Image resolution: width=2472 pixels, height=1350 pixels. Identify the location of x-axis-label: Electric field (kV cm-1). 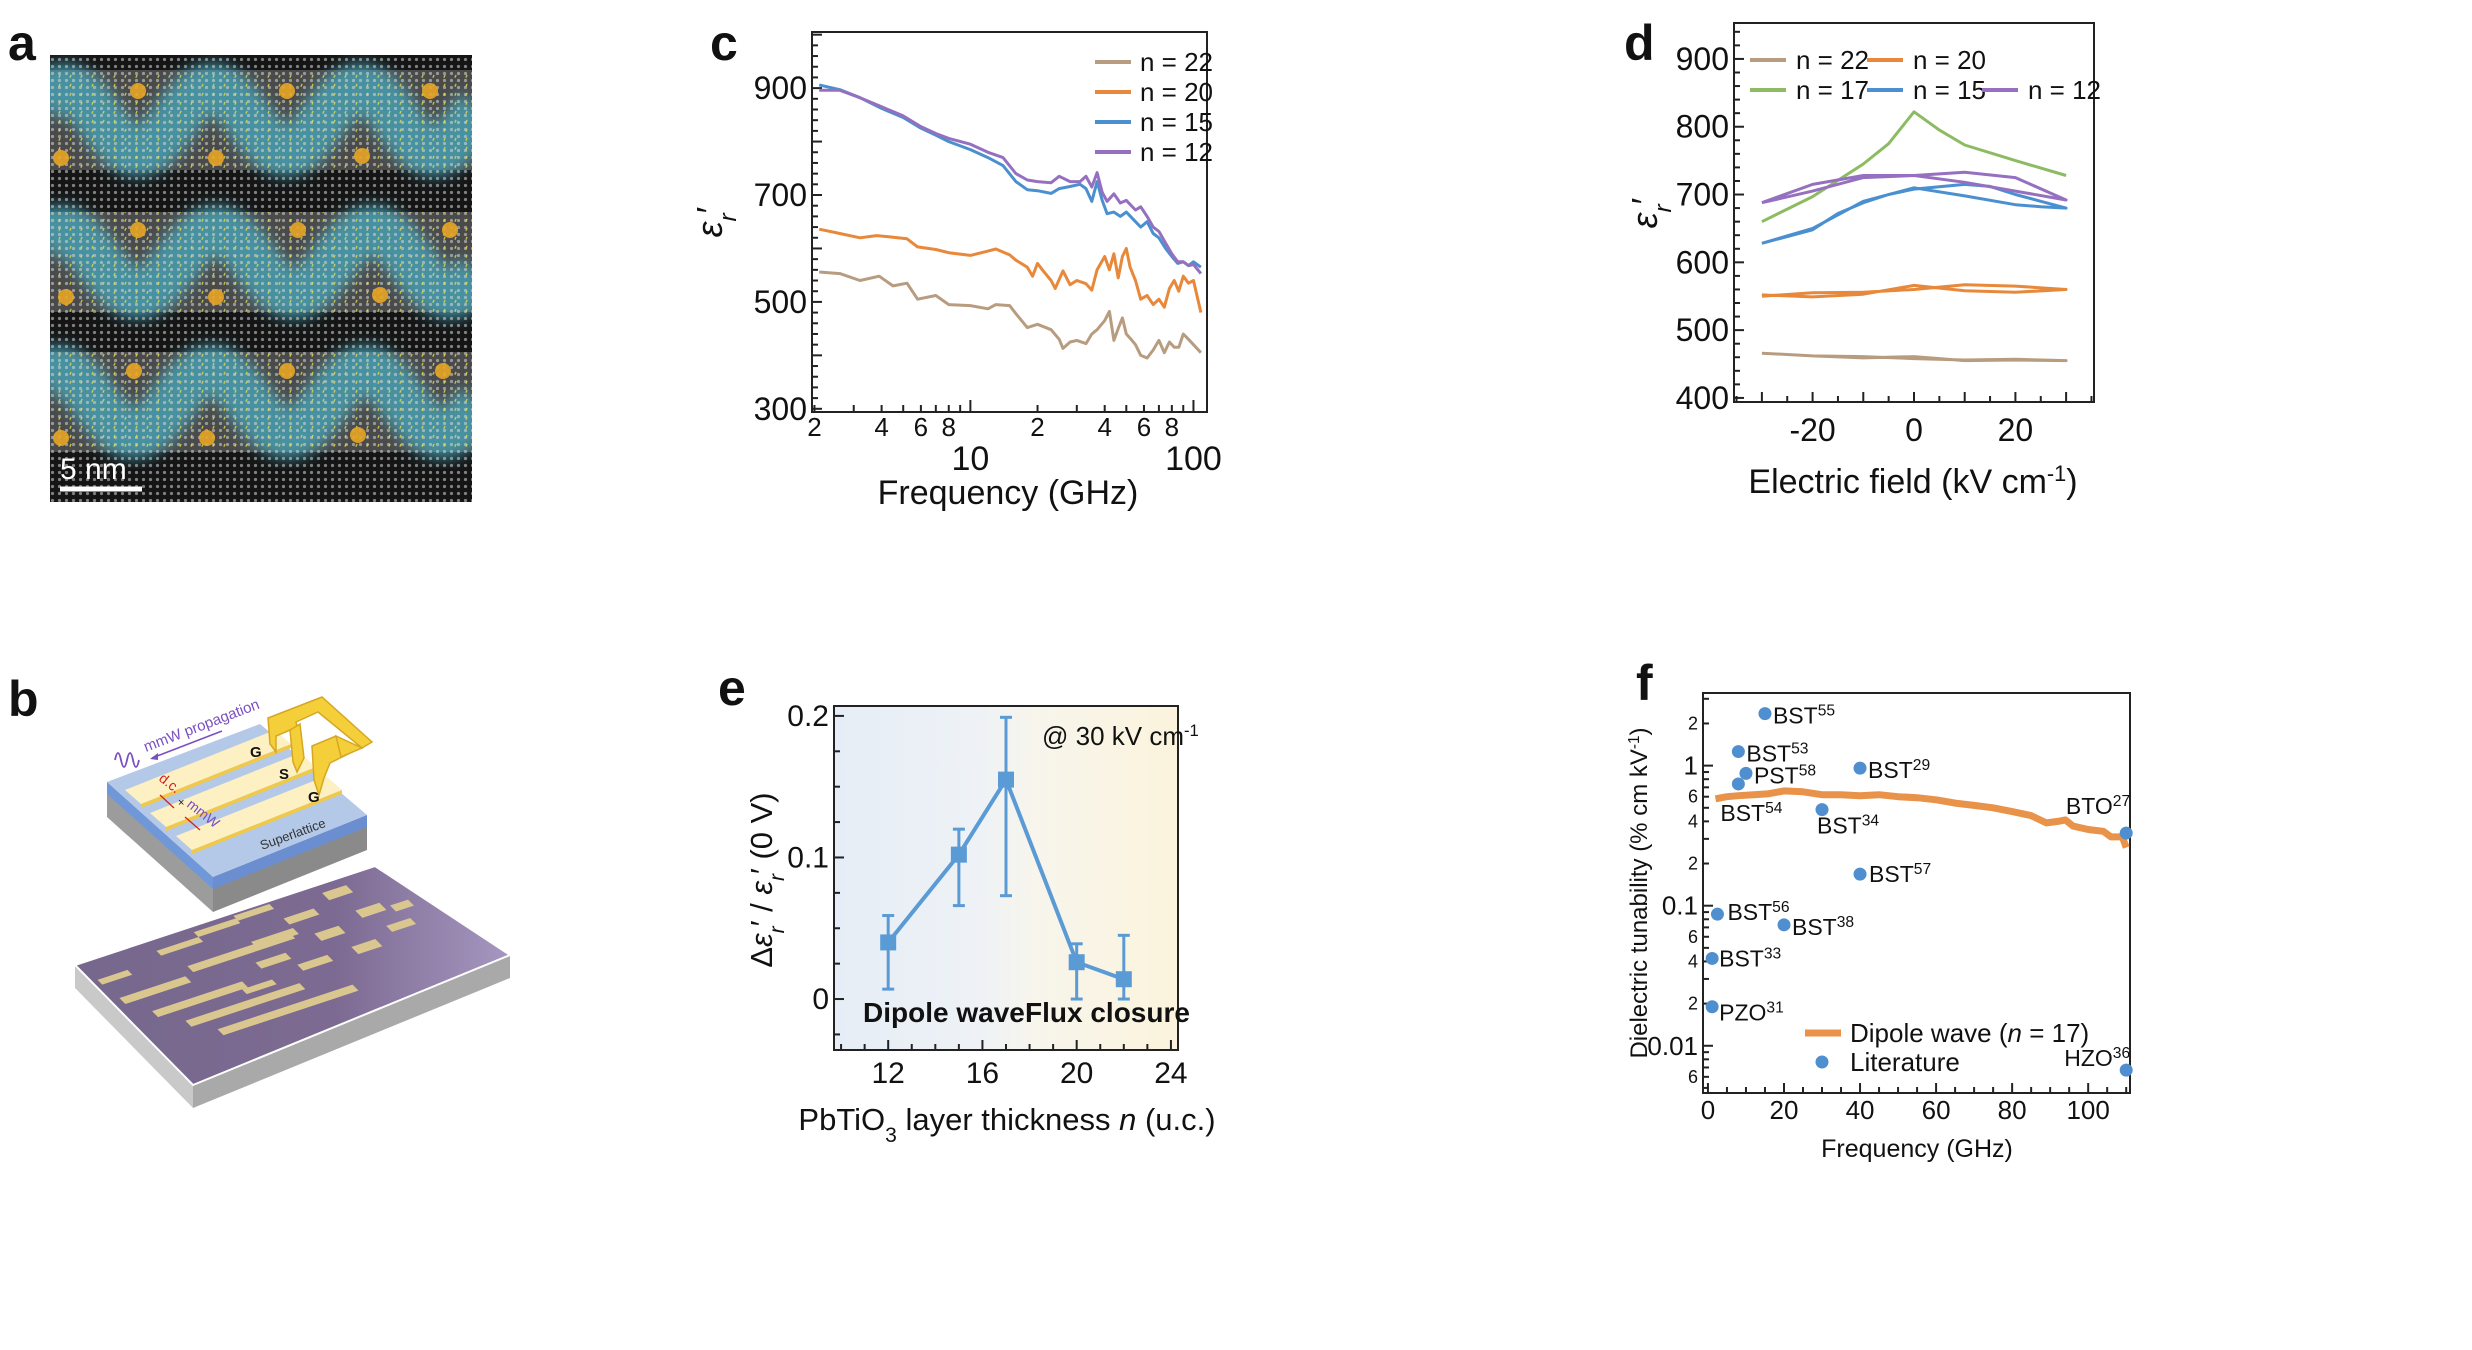
(1912, 481).